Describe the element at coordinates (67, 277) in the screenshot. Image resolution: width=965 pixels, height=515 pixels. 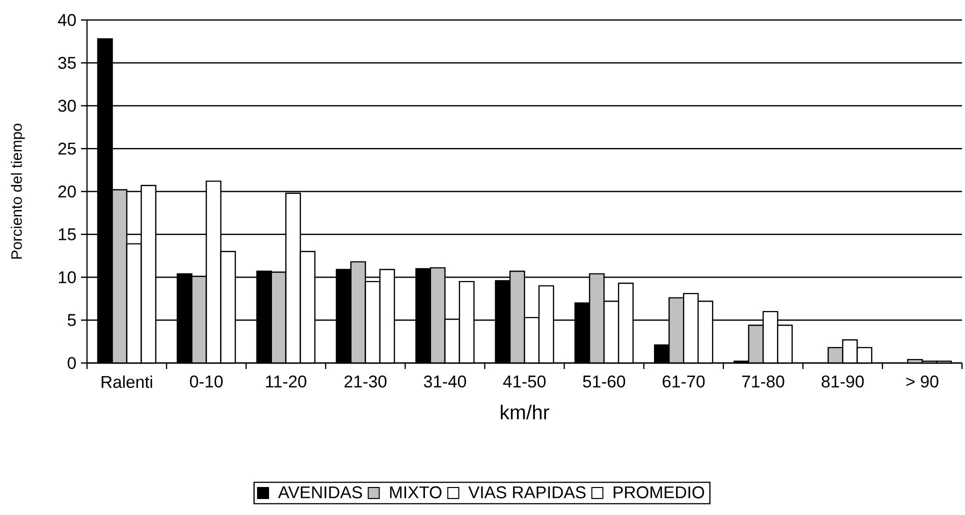
I see `y-tick-label: 10` at that location.